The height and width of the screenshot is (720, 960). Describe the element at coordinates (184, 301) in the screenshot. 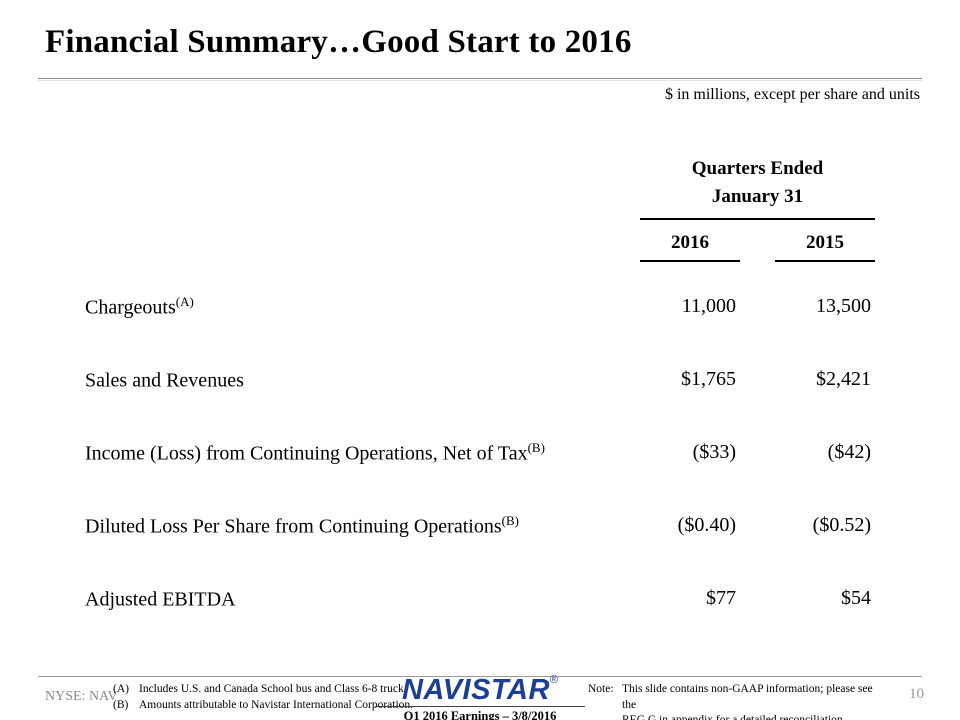

I see `footnote-ref: (A)` at that location.